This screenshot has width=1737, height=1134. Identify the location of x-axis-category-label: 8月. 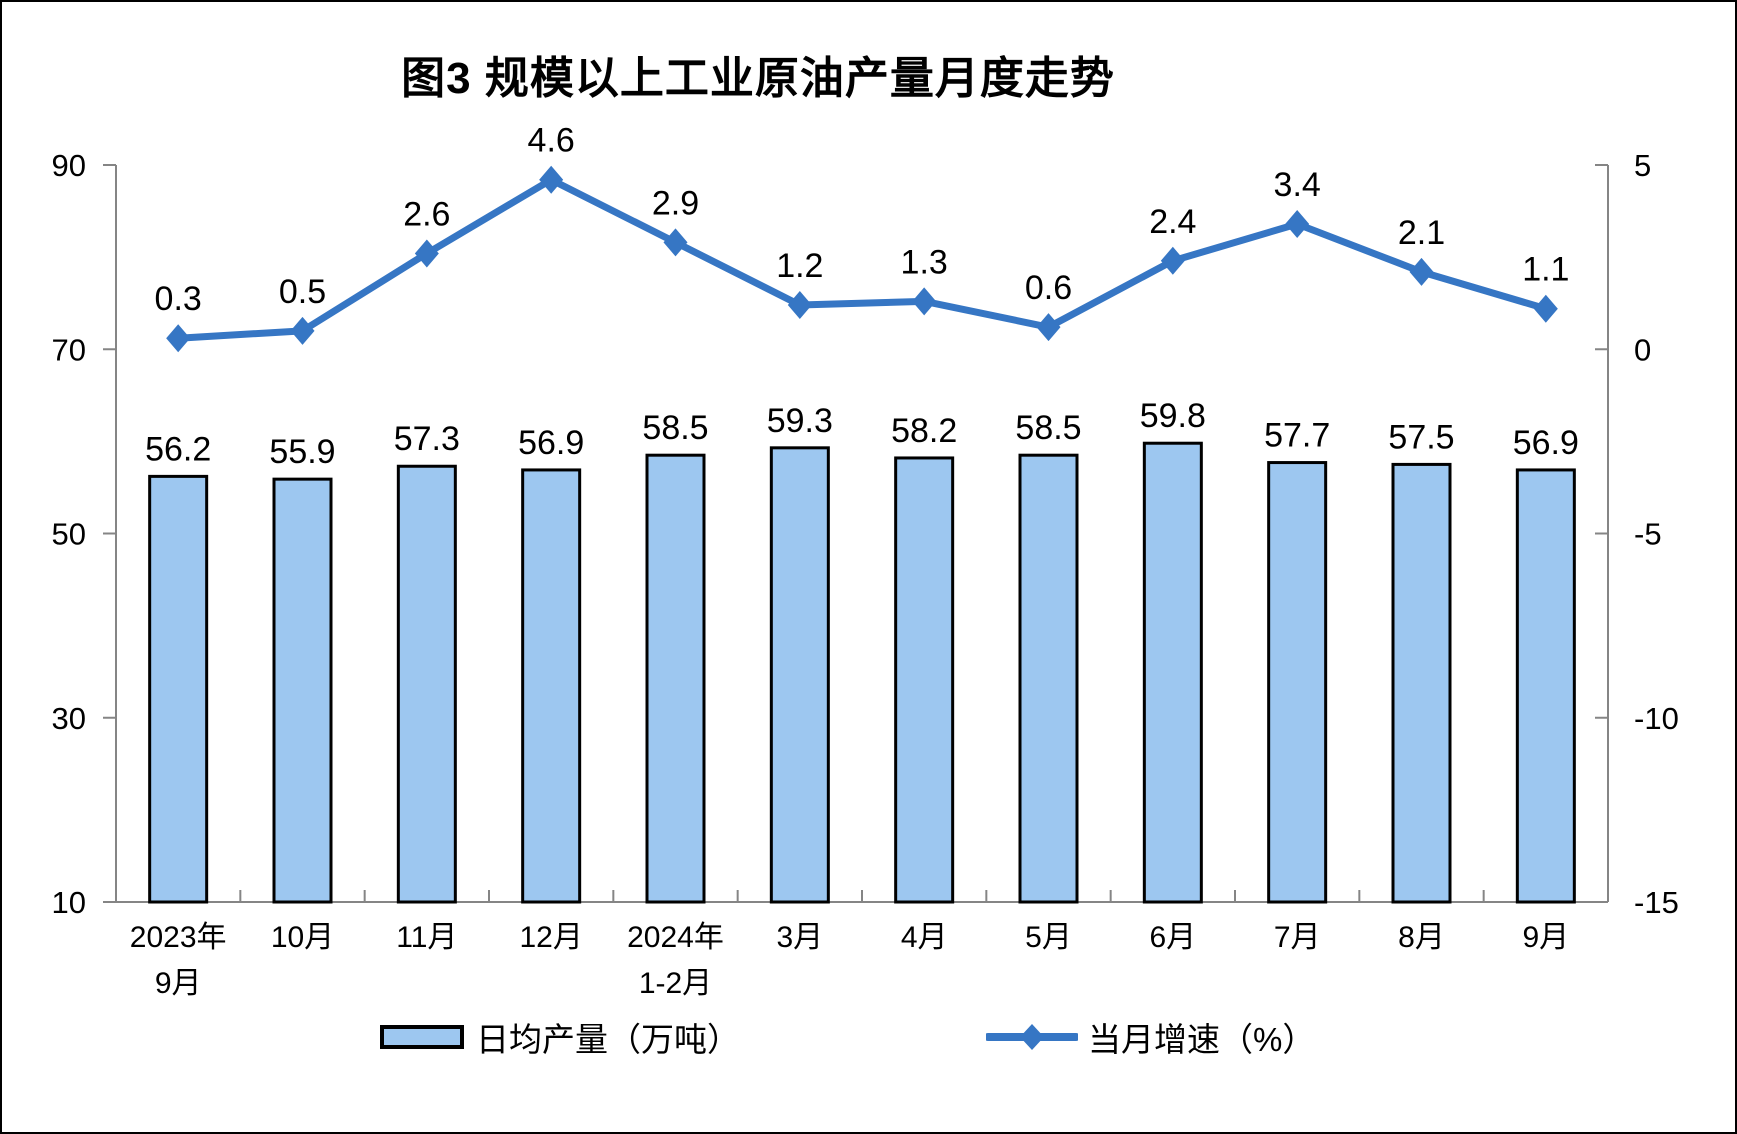
(1421, 937).